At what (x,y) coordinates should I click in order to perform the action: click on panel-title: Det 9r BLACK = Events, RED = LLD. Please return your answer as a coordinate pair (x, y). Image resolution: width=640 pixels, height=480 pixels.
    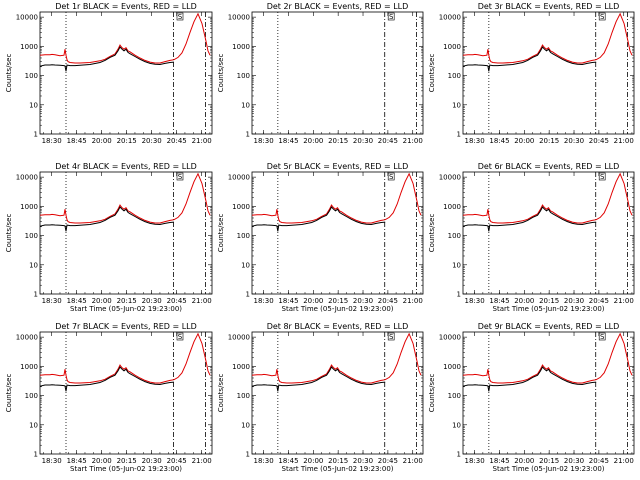
    Looking at the image, I should click on (549, 326).